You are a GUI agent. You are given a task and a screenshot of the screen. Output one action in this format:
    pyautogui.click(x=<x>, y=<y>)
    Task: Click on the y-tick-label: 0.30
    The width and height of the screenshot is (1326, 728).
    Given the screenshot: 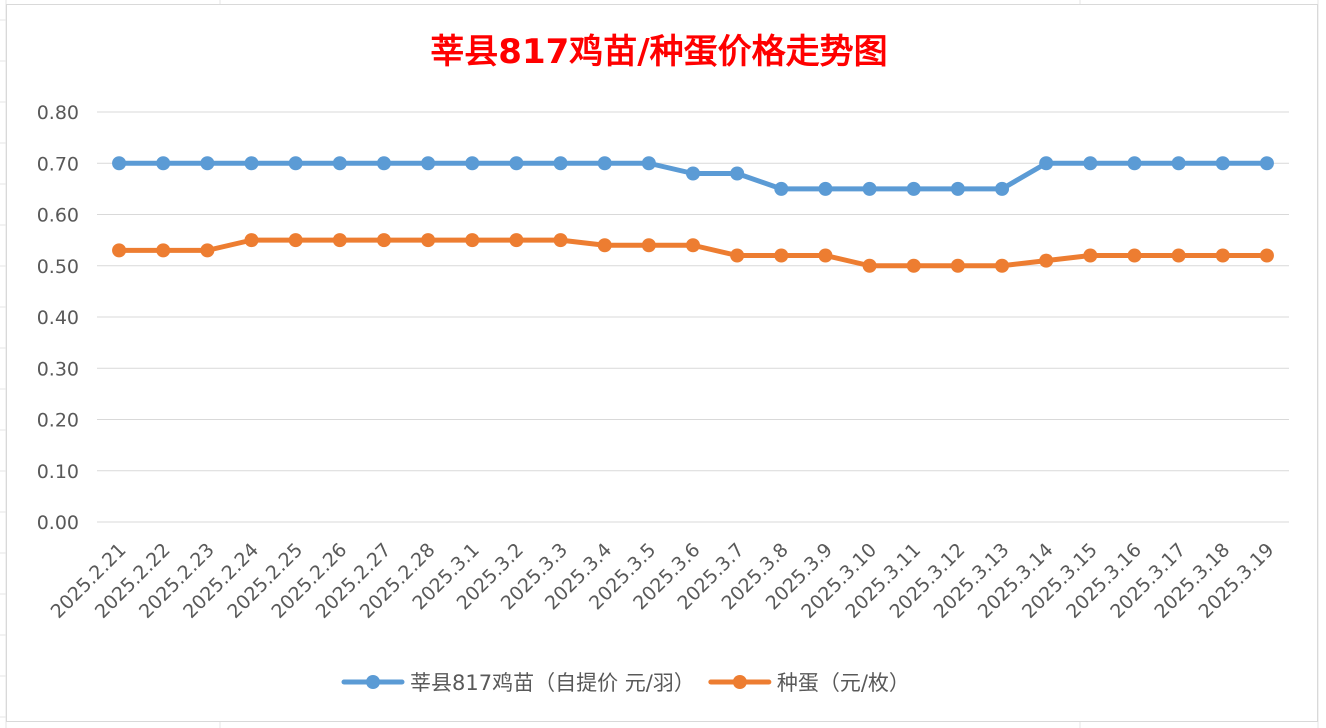 What is the action you would take?
    pyautogui.click(x=58, y=369)
    